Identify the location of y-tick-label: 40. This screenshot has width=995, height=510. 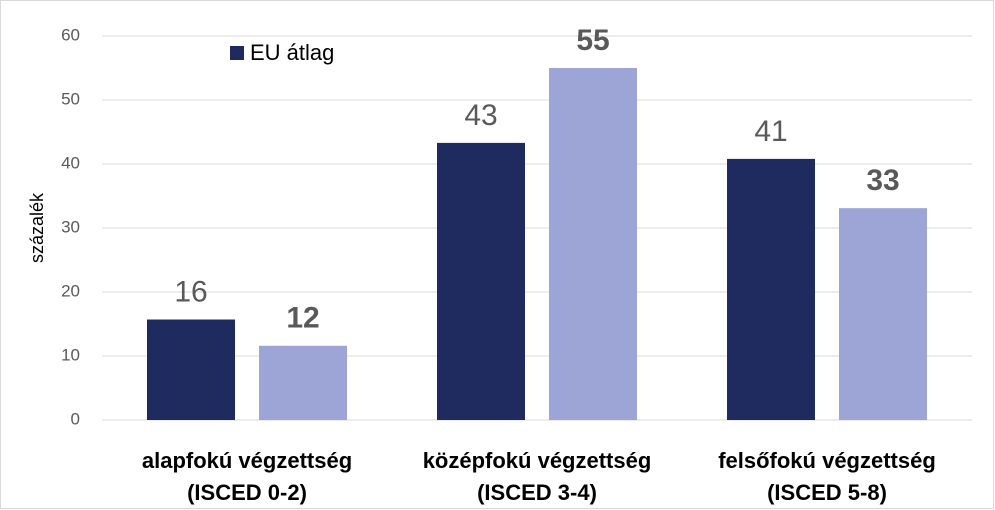
(70, 162).